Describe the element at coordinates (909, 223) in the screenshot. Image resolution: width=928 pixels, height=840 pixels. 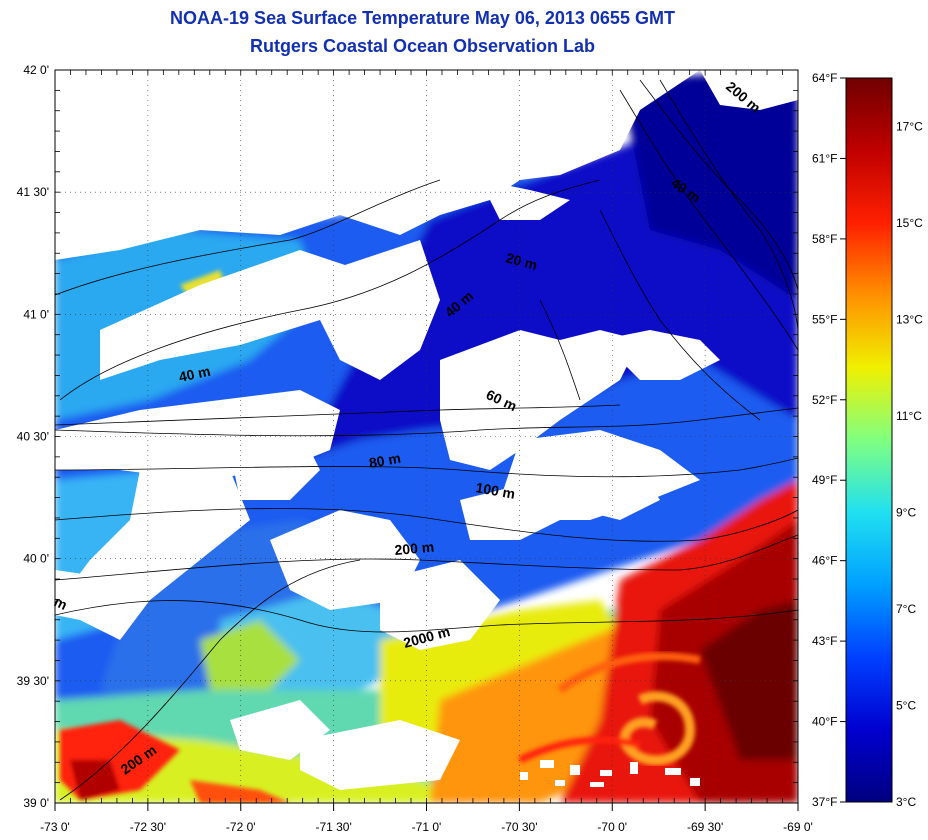
I see `celsius-label: 15°C` at that location.